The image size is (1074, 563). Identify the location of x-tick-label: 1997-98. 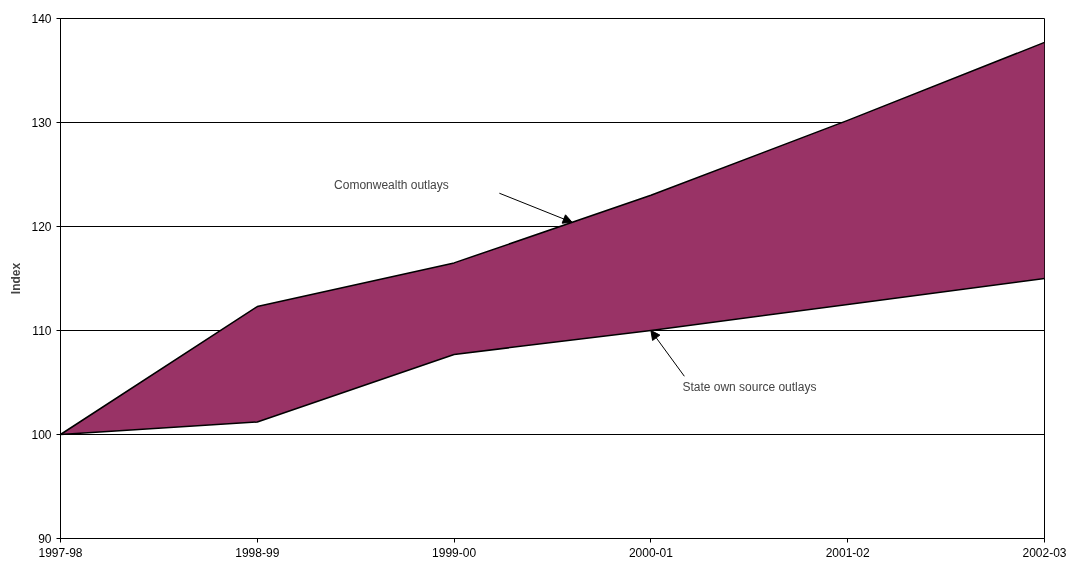
(60, 552).